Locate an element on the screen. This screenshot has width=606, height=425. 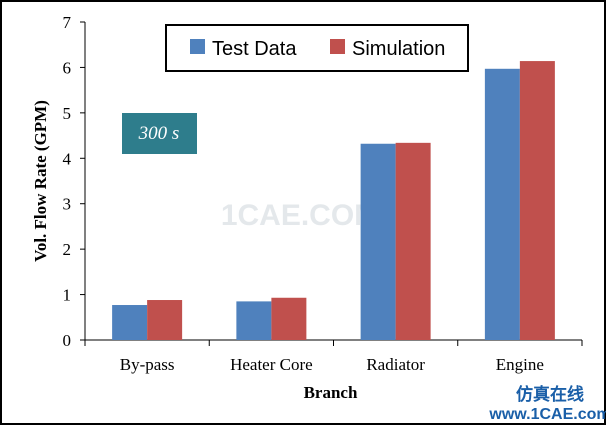
bar-test-data-radiator is located at coordinates (378, 241).